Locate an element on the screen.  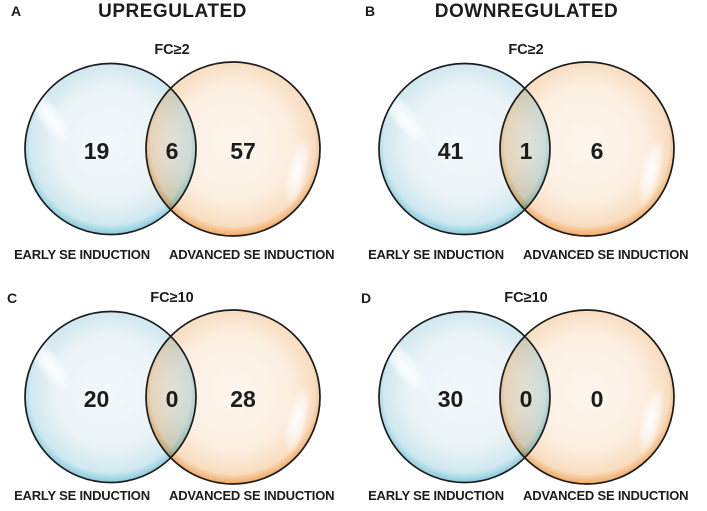
venn-a is located at coordinates (172, 149).